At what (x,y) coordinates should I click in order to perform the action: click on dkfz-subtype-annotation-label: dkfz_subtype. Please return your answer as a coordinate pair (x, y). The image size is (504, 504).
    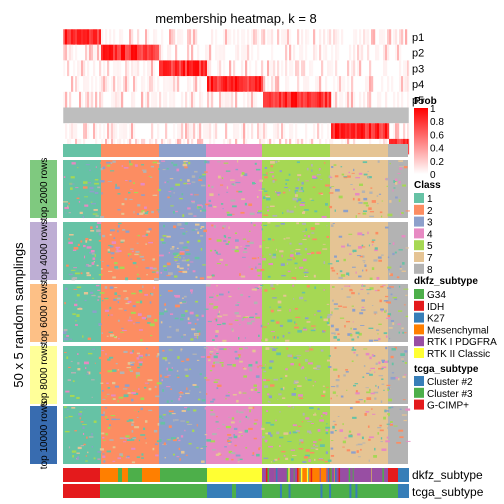
    Looking at the image, I should click on (447, 475).